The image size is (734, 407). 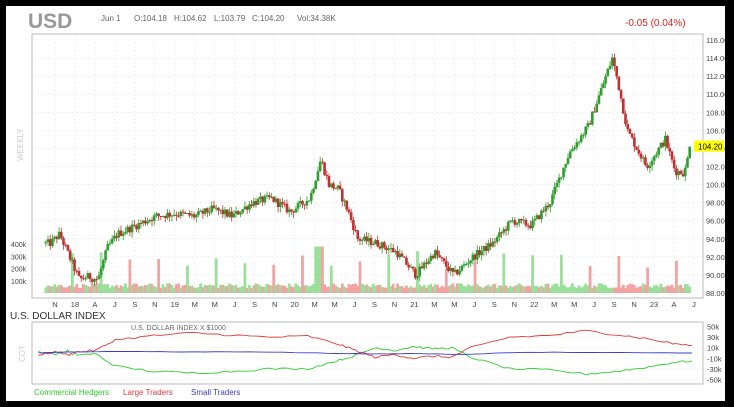 What do you see at coordinates (365, 352) in the screenshot?
I see `cot-lines` at bounding box center [365, 352].